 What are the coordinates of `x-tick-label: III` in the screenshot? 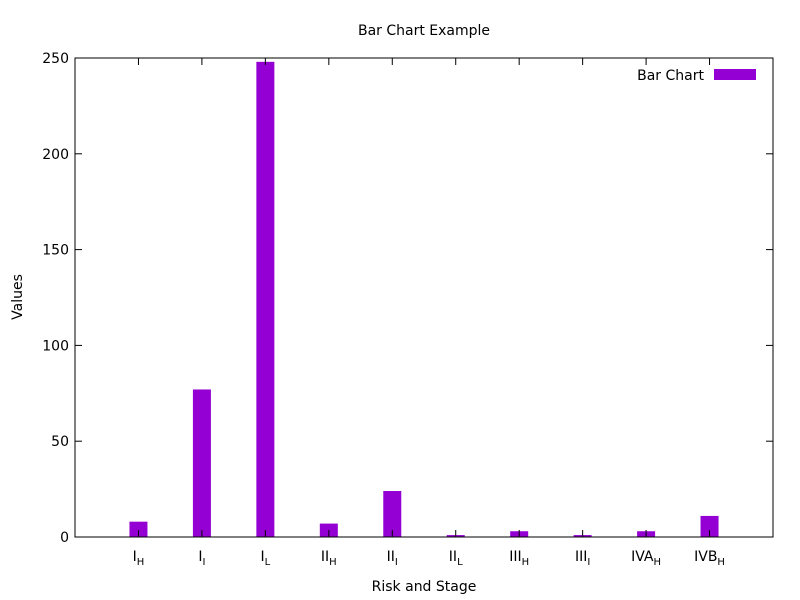 It's located at (392, 558).